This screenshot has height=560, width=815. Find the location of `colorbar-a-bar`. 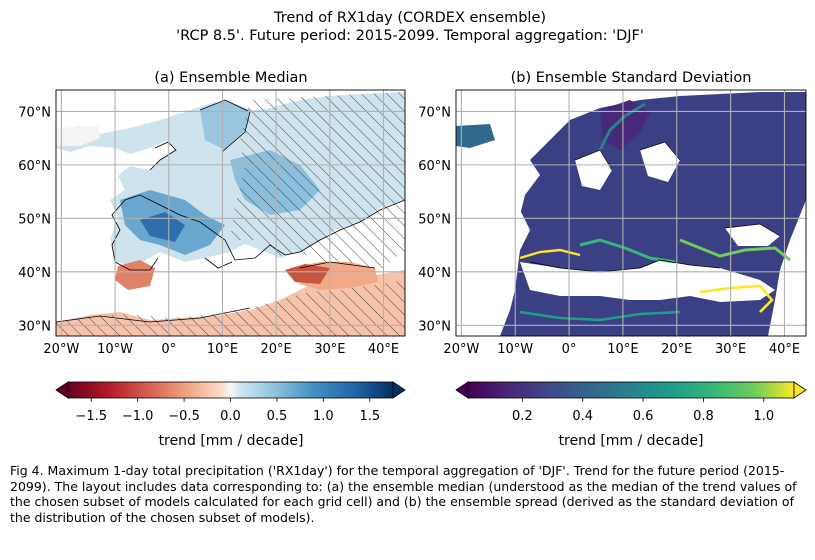

colorbar-a-bar is located at coordinates (230, 390).